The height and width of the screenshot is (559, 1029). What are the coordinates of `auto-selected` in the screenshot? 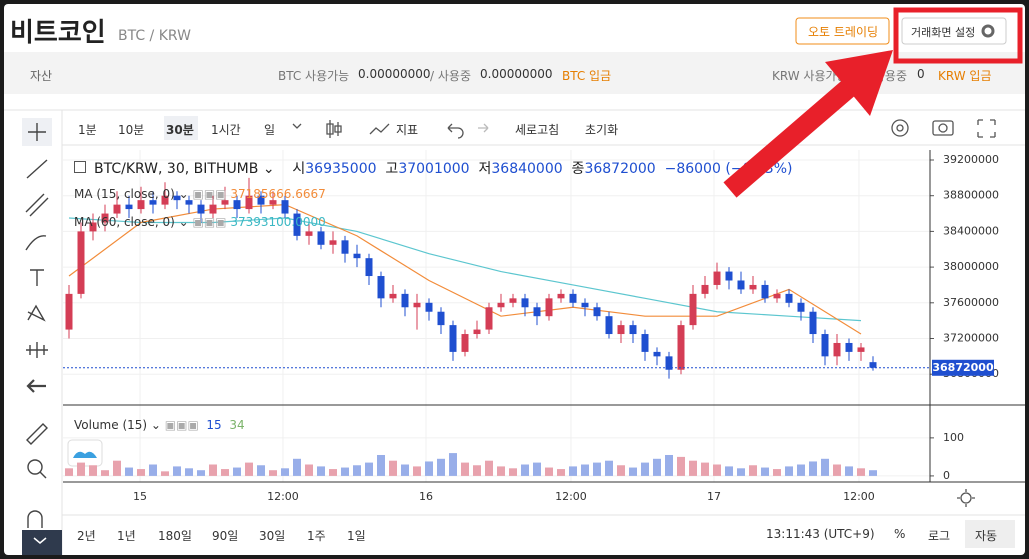 It's located at (990, 534).